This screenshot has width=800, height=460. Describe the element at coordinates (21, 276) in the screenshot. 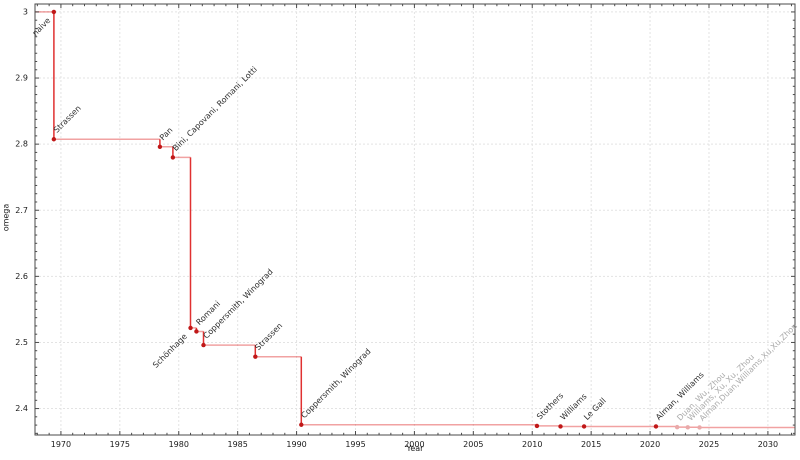

I see `y-tick-label: 2.6` at that location.